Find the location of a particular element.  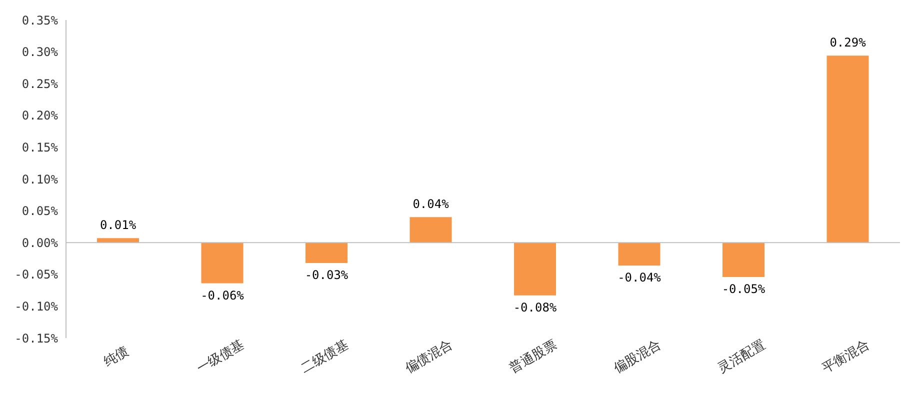

x-tick-label: 平衡混合 is located at coordinates (846, 356).